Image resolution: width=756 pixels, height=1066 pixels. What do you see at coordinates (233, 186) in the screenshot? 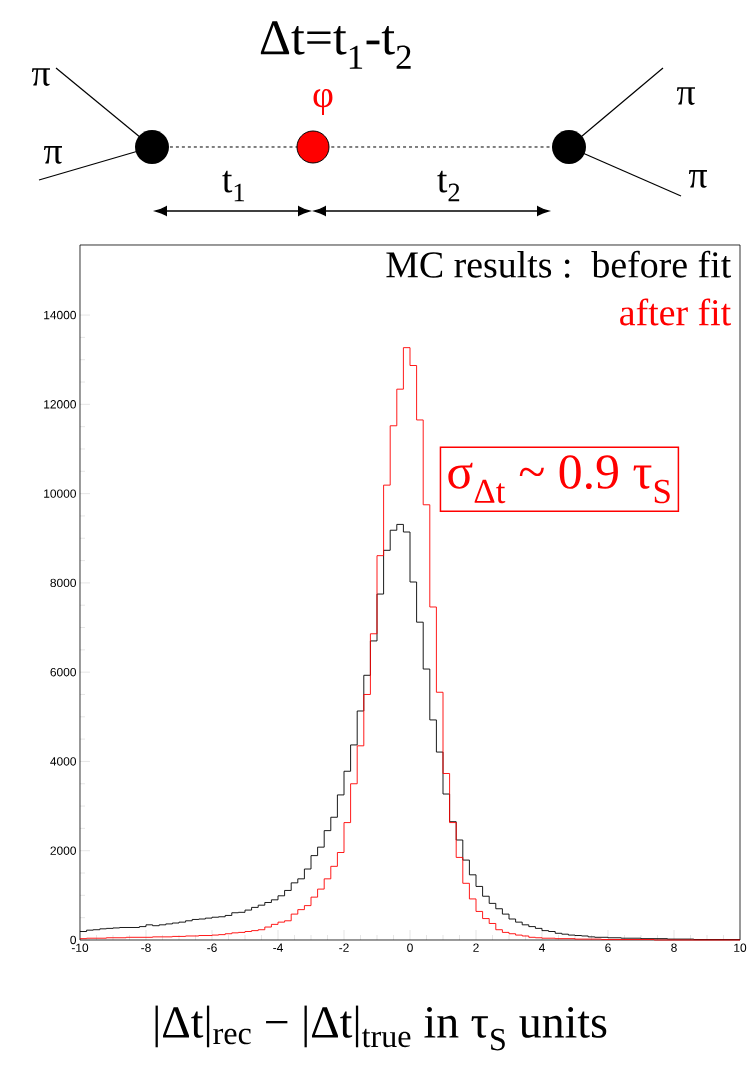
I see `text: t$_{1}$` at bounding box center [233, 186].